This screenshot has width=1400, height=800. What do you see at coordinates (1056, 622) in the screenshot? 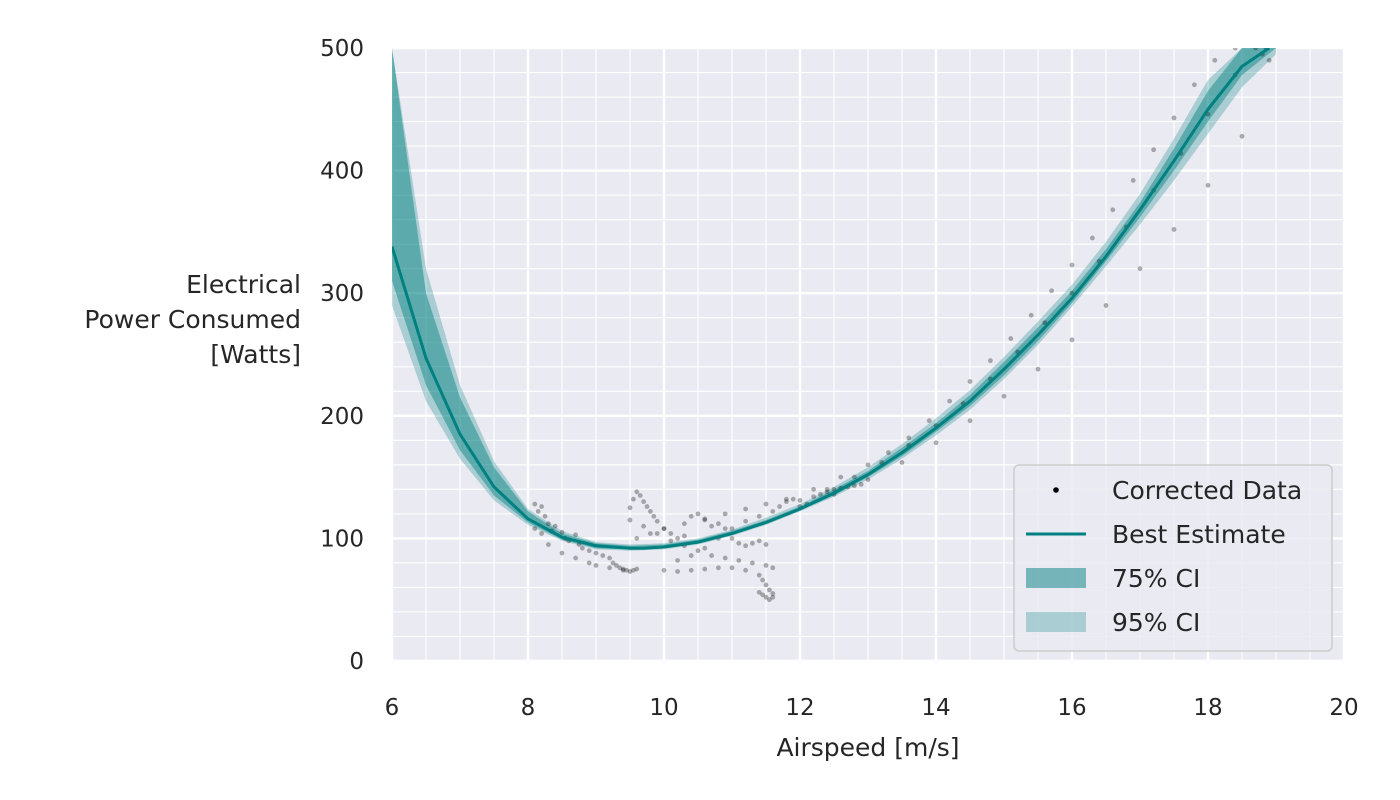
I see `legend-marker-ci95` at bounding box center [1056, 622].